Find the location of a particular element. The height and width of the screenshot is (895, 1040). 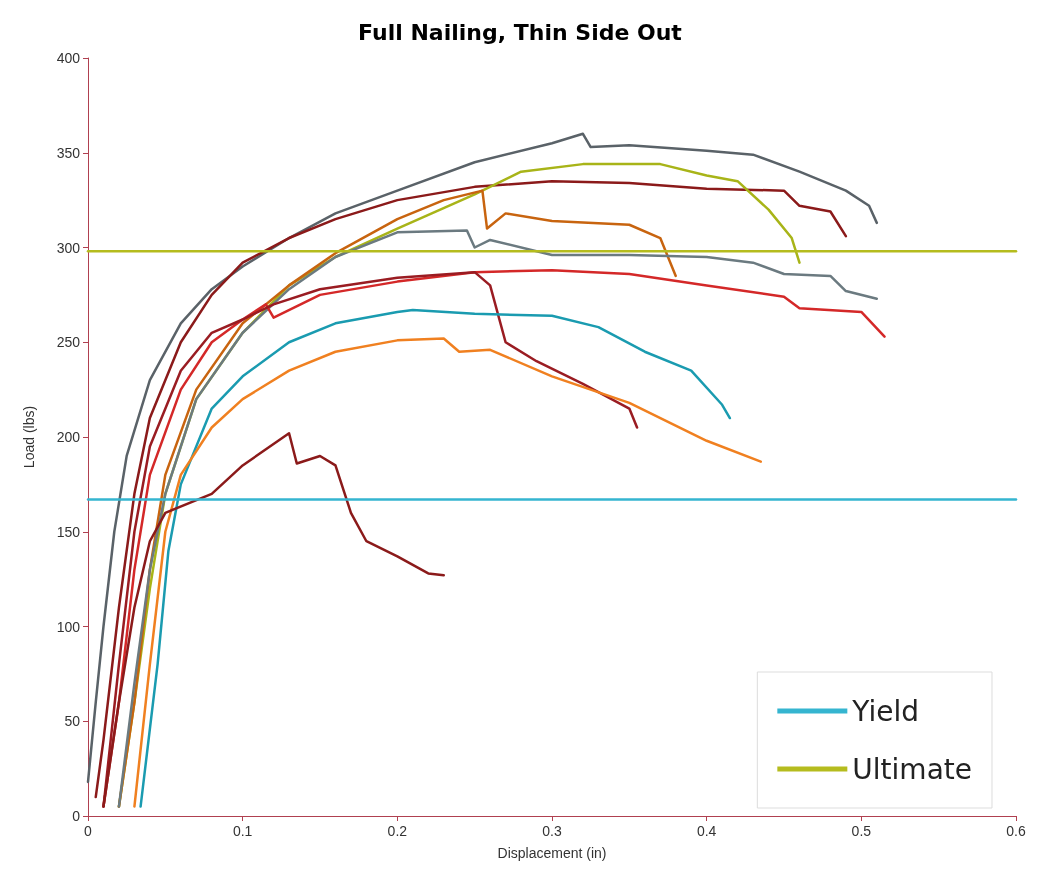

x-tick-label: 0.5 is located at coordinates (861, 831).